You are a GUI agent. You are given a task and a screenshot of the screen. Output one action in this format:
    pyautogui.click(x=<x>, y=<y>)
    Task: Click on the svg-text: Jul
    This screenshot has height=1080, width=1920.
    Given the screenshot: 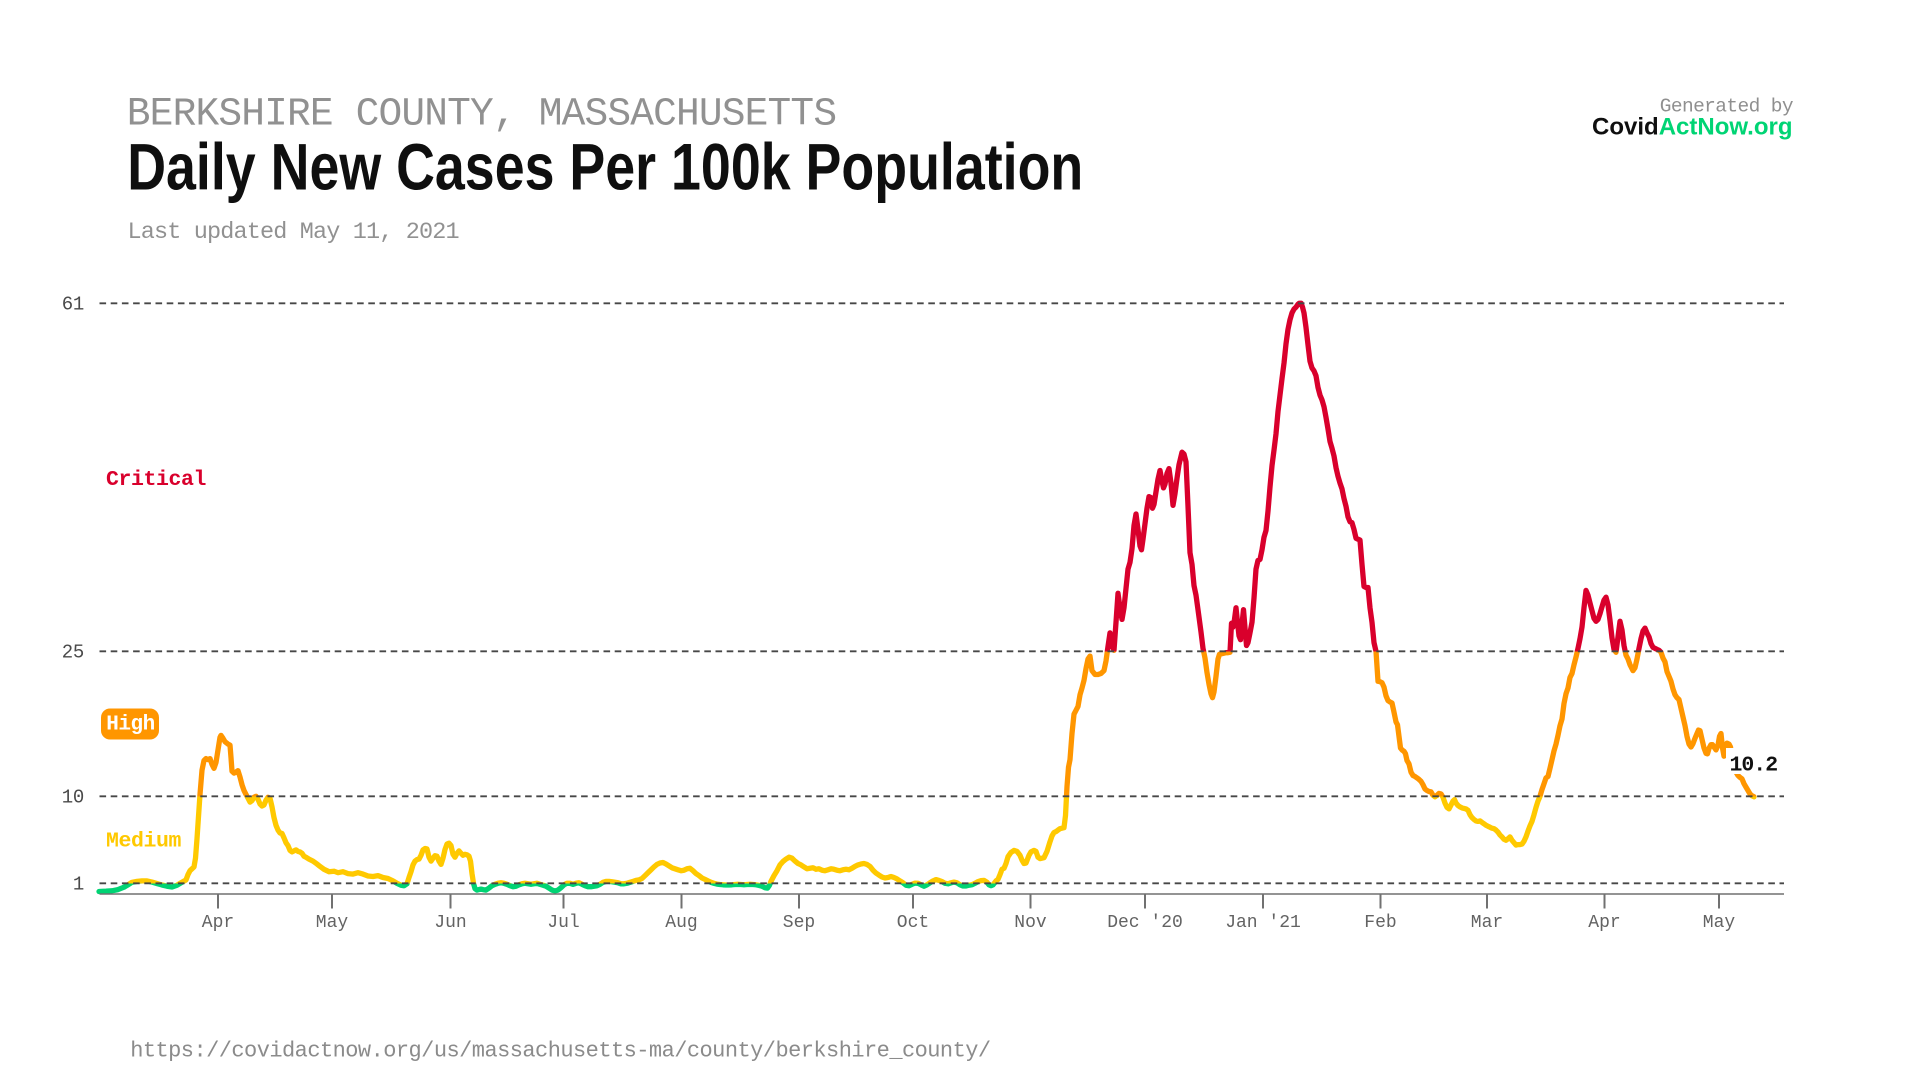 What is the action you would take?
    pyautogui.click(x=563, y=923)
    